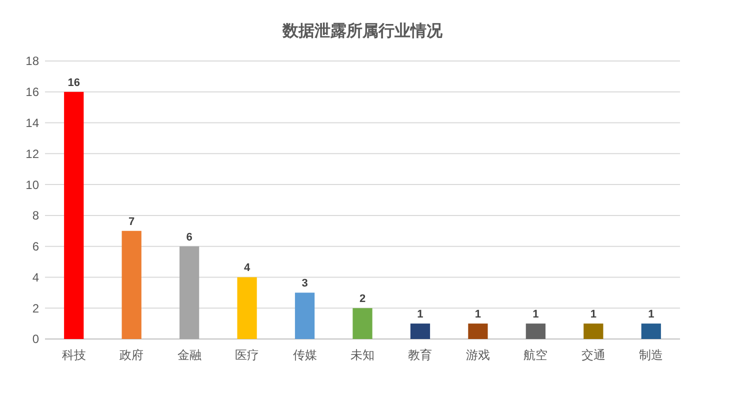 Image resolution: width=737 pixels, height=396 pixels. I want to click on x-tick-label: 科技, so click(74, 355).